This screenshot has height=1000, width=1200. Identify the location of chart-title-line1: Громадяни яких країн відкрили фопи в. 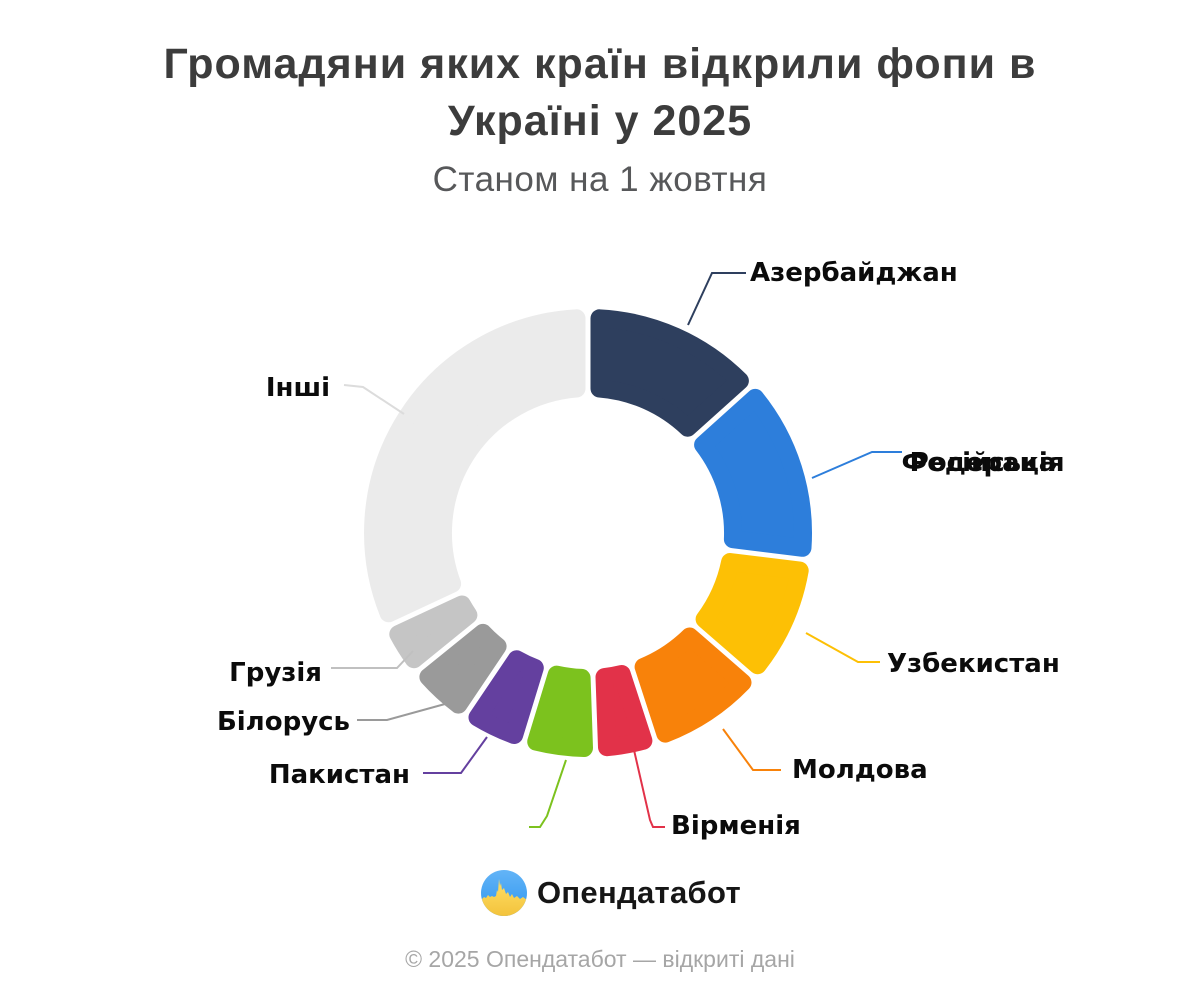
(600, 64).